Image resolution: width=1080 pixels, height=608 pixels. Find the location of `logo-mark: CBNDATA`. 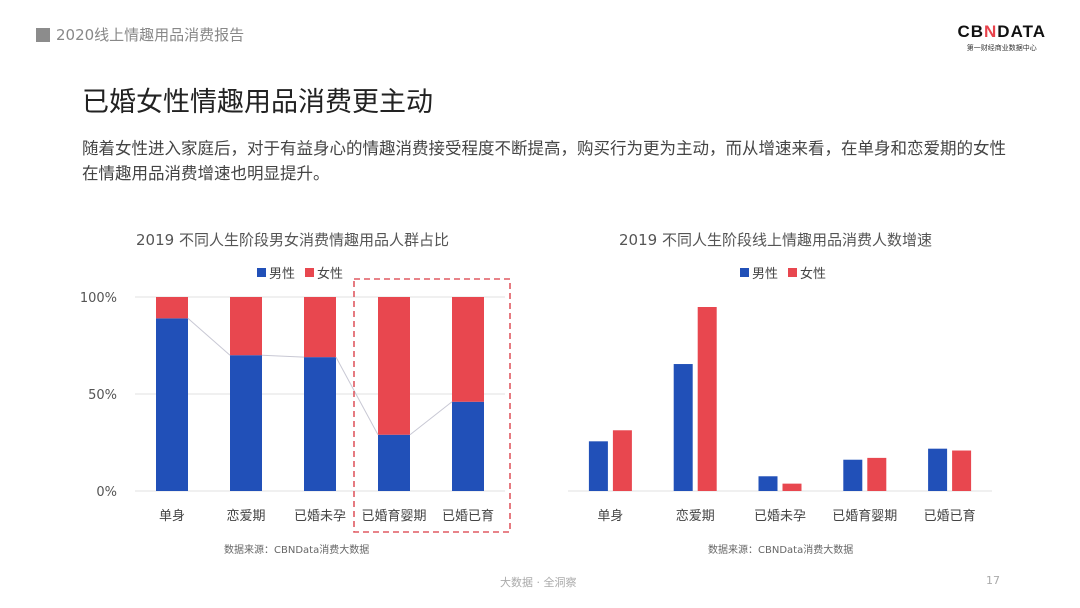

logo-mark: CBNDATA is located at coordinates (1001, 31).